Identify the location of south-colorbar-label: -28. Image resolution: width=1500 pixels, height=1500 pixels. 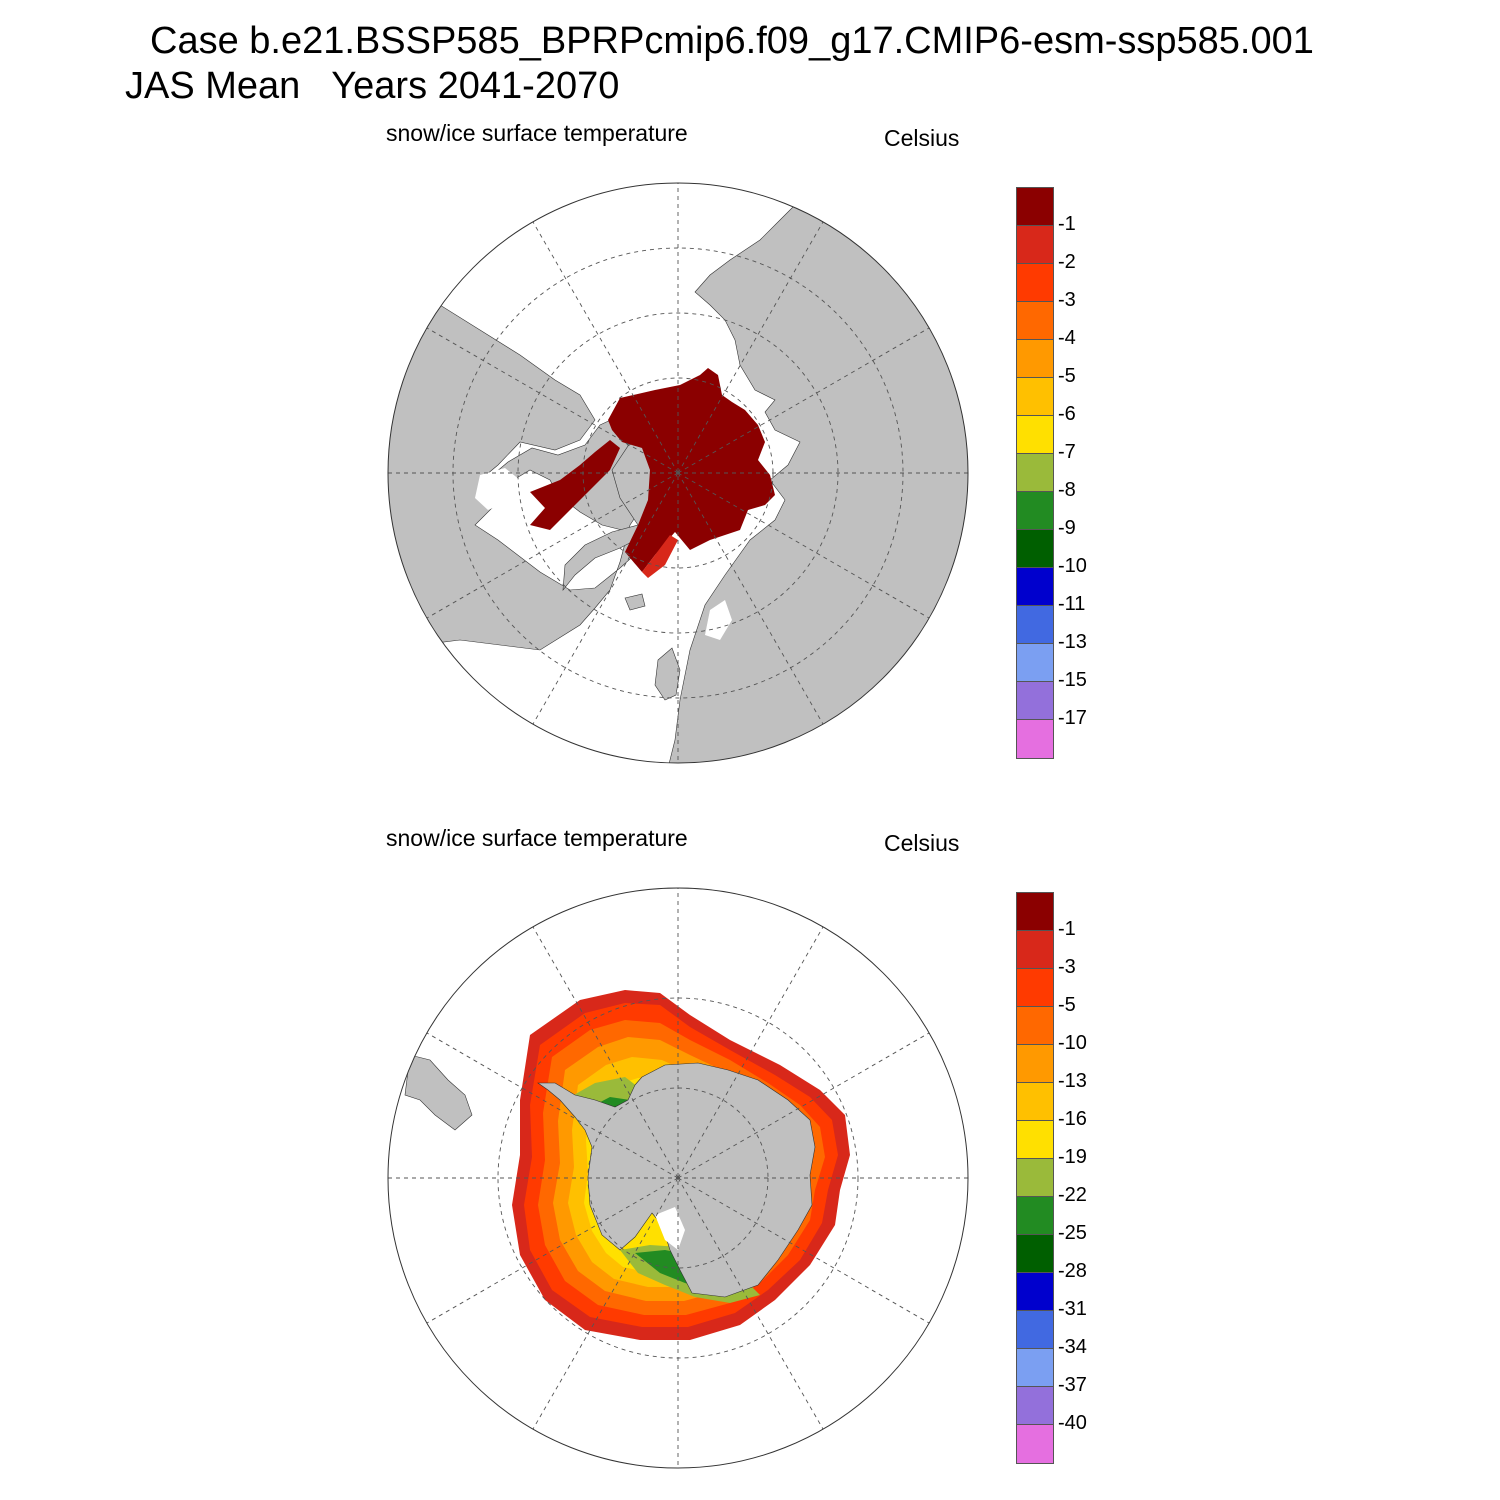
(1072, 1271).